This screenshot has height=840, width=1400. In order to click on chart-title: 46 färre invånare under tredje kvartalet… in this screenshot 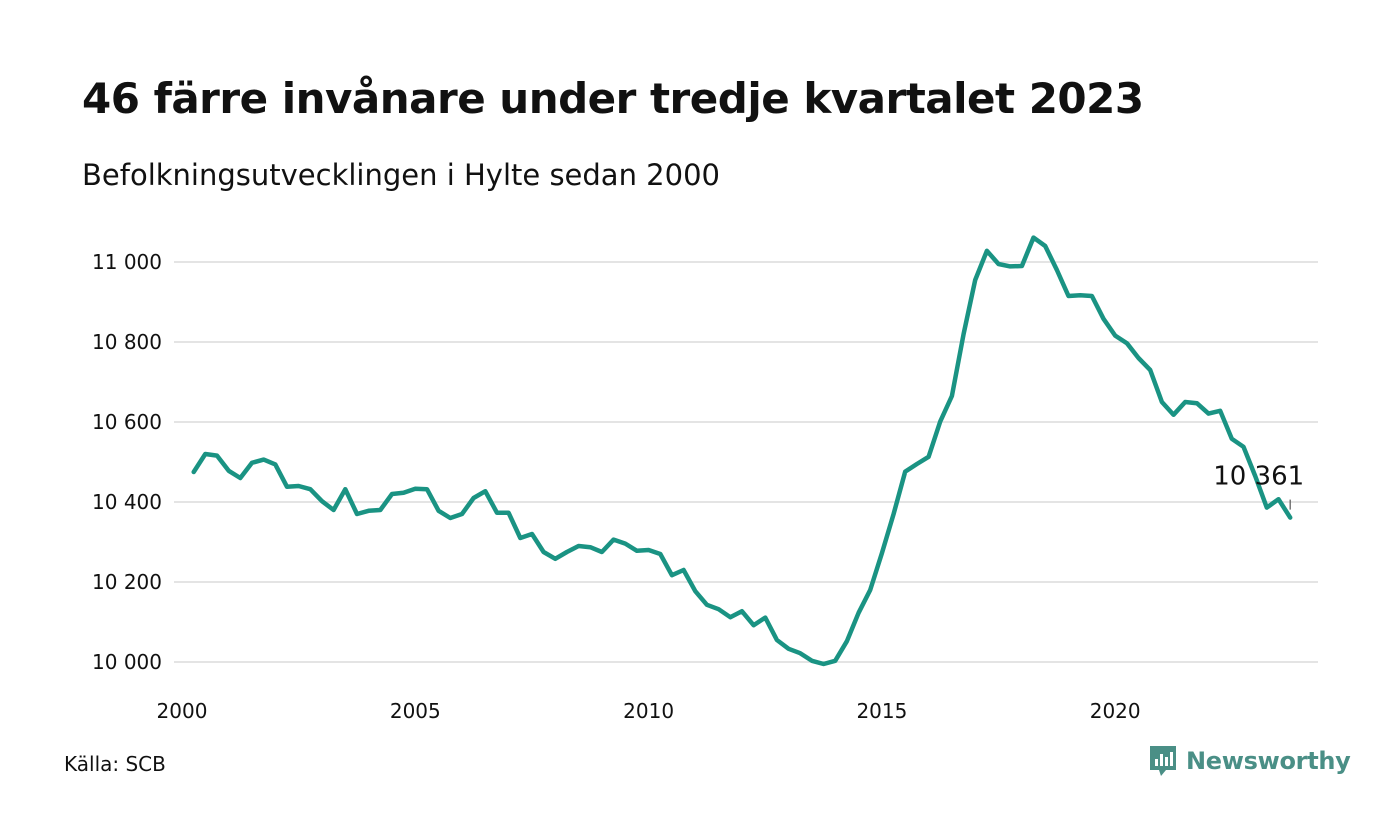, I will do `click(613, 98)`.